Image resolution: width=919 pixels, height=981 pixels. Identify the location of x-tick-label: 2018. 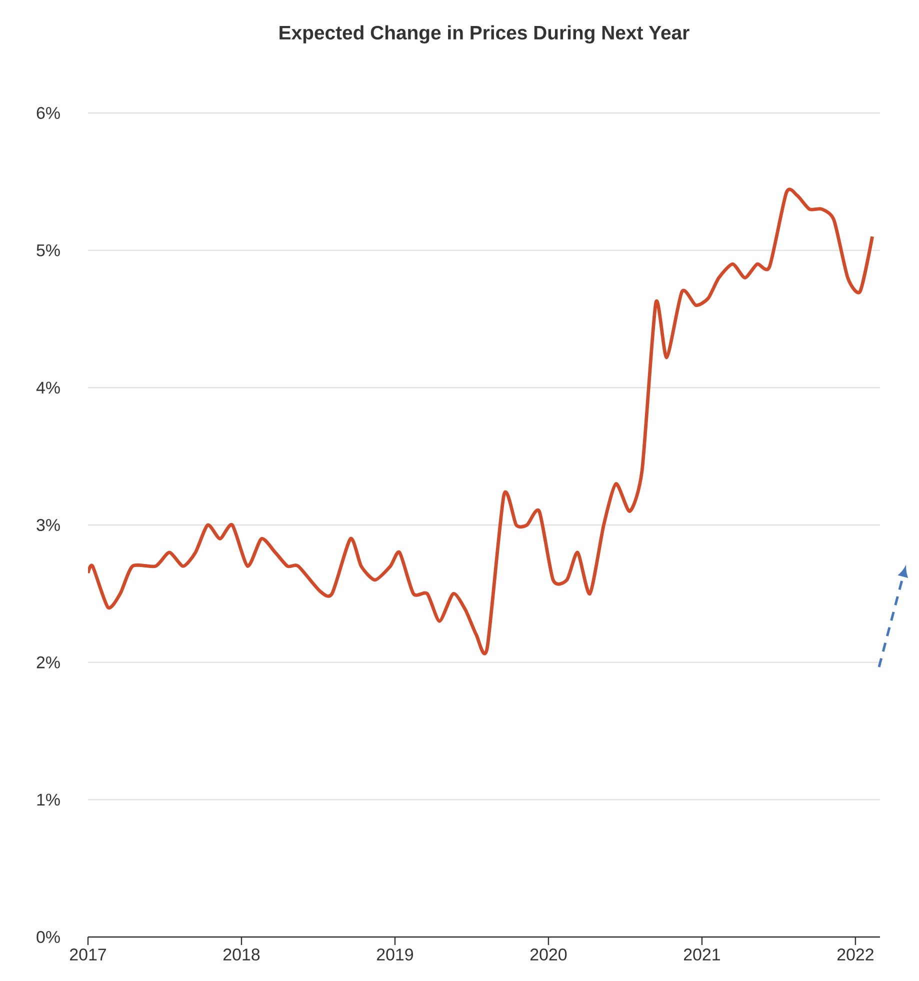
(242, 954).